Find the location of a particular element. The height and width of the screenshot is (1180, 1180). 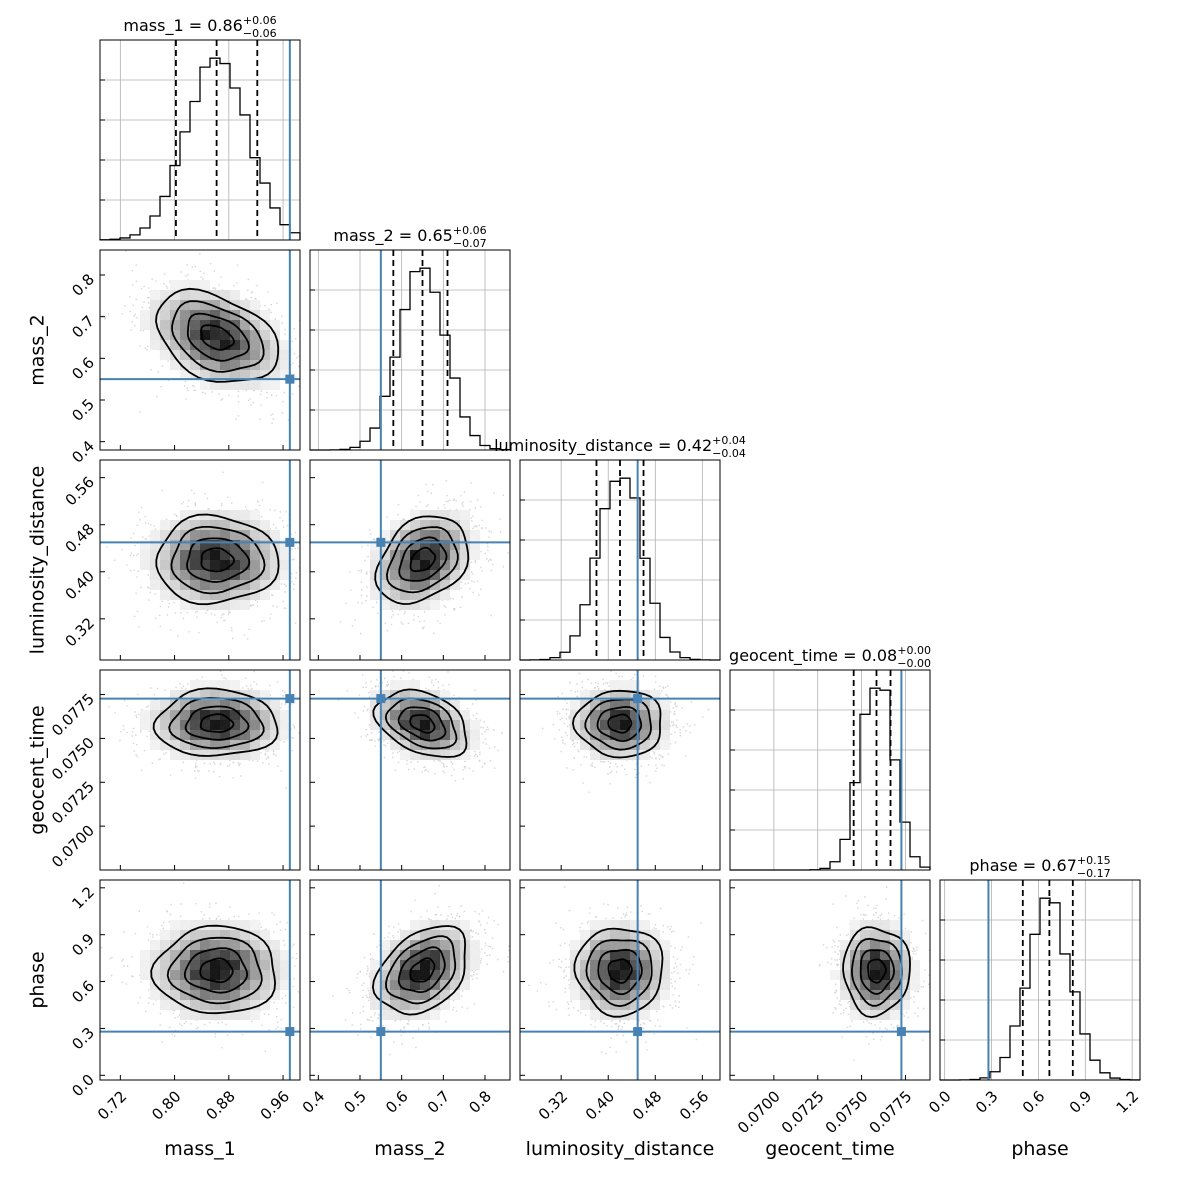

xlabel-geocent_time: geocent_time is located at coordinates (829, 1149).